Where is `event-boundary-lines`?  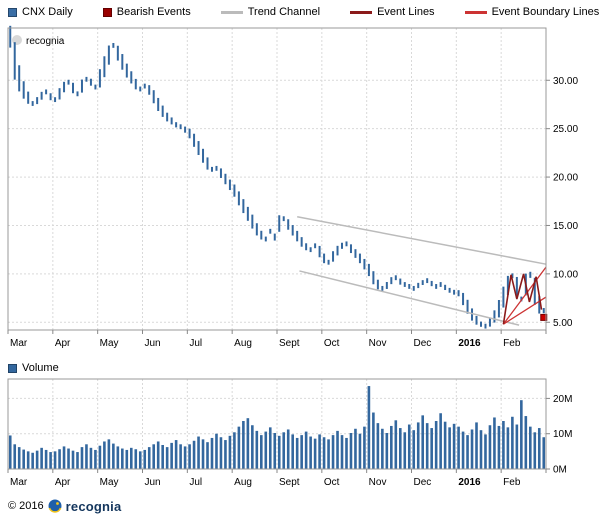 event-boundary-lines is located at coordinates (524, 295).